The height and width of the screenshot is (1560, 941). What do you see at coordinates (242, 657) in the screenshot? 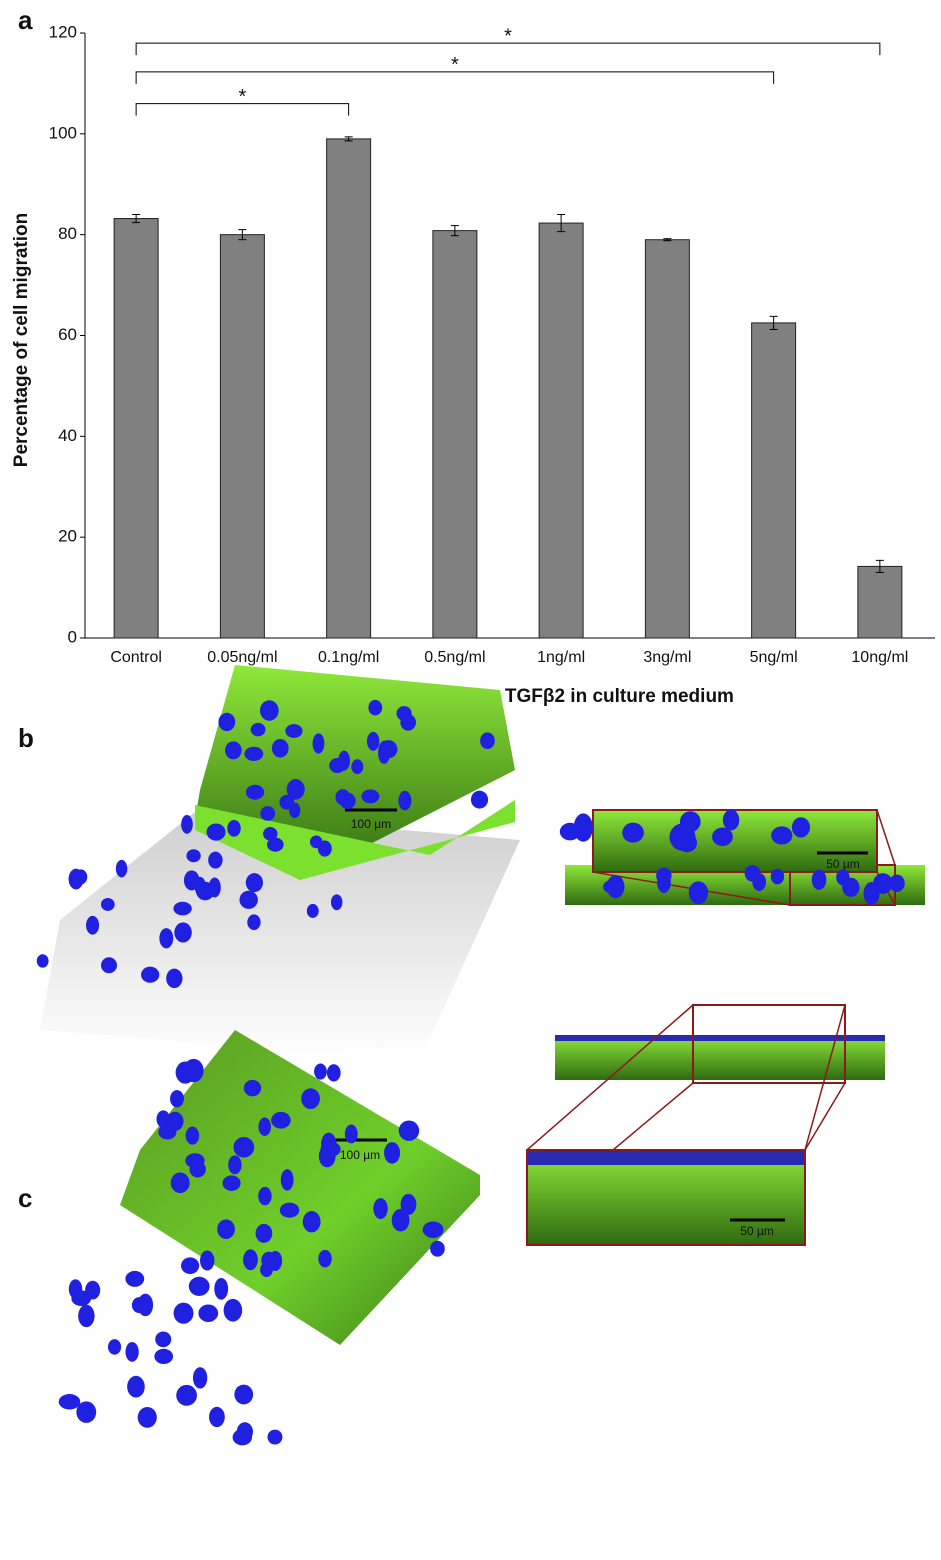
I see `x-tick-label: 0.05ng/ml` at bounding box center [242, 657].